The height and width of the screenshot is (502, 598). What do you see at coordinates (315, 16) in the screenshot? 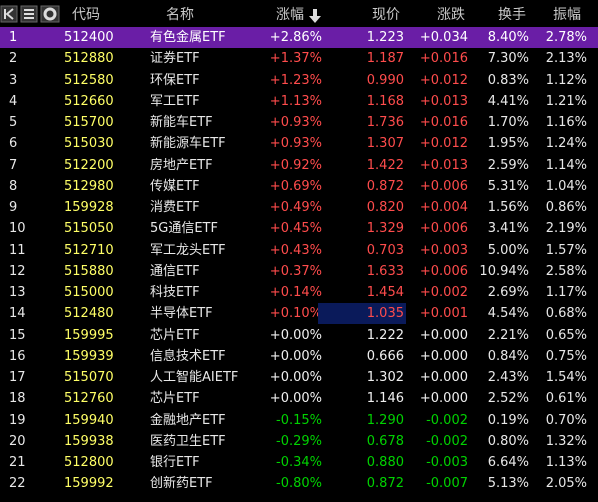
I see `sort-arrow` at bounding box center [315, 16].